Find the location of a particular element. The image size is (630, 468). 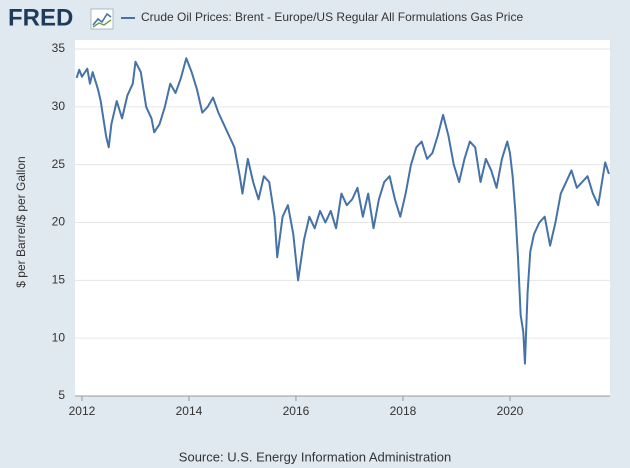

y-tick-label: 30 is located at coordinates (59, 106).